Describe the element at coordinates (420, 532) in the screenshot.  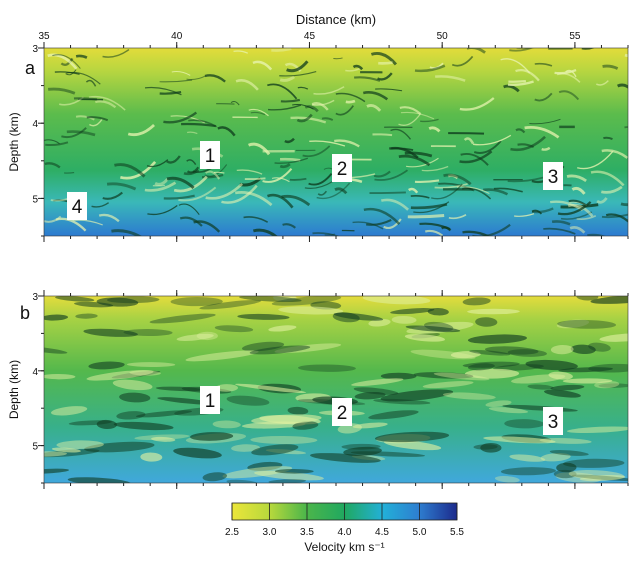
I see `colorbar-tick-label: 5.0` at that location.